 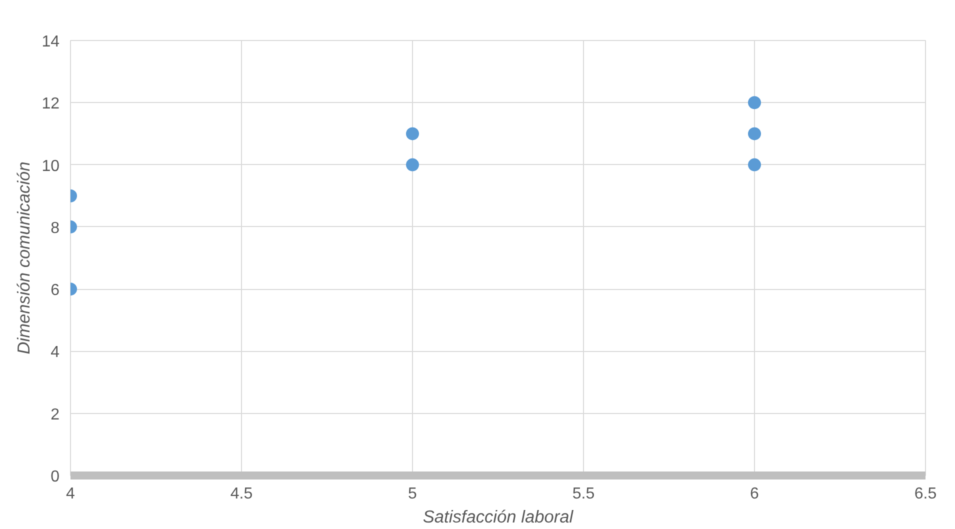 I want to click on x-tick-label: 5, so click(x=413, y=494).